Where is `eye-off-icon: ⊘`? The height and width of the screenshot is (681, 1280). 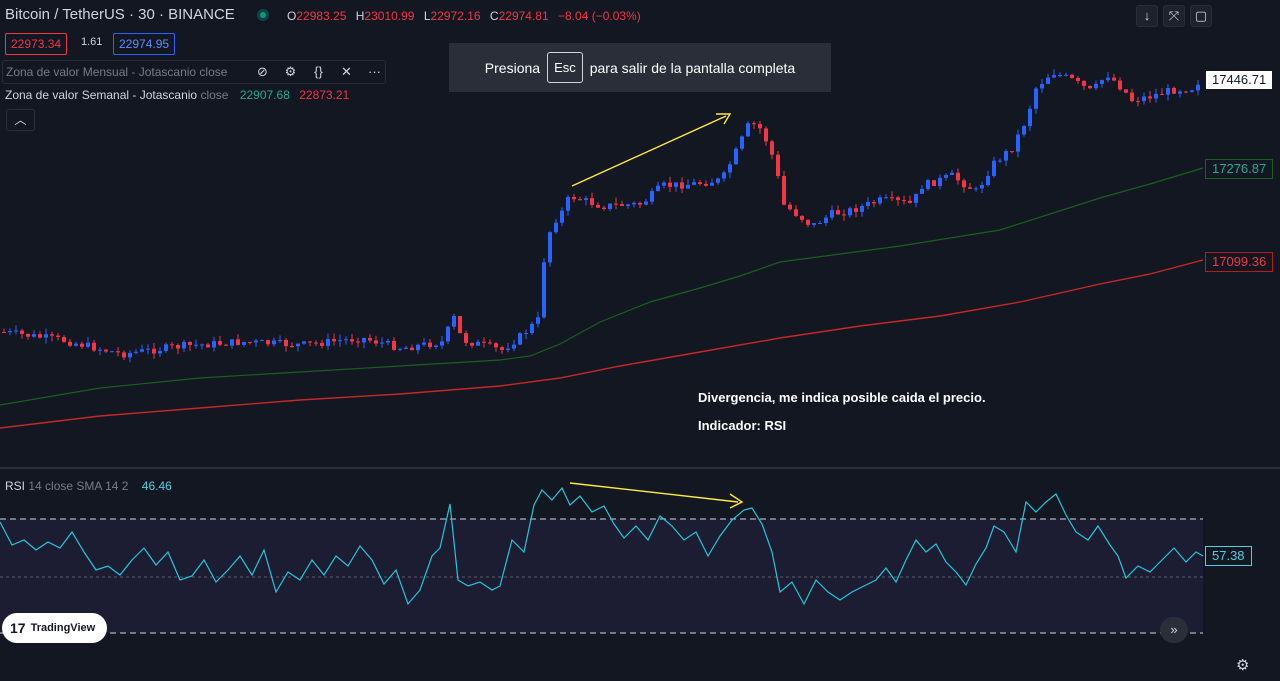 eye-off-icon: ⊘ is located at coordinates (262, 71).